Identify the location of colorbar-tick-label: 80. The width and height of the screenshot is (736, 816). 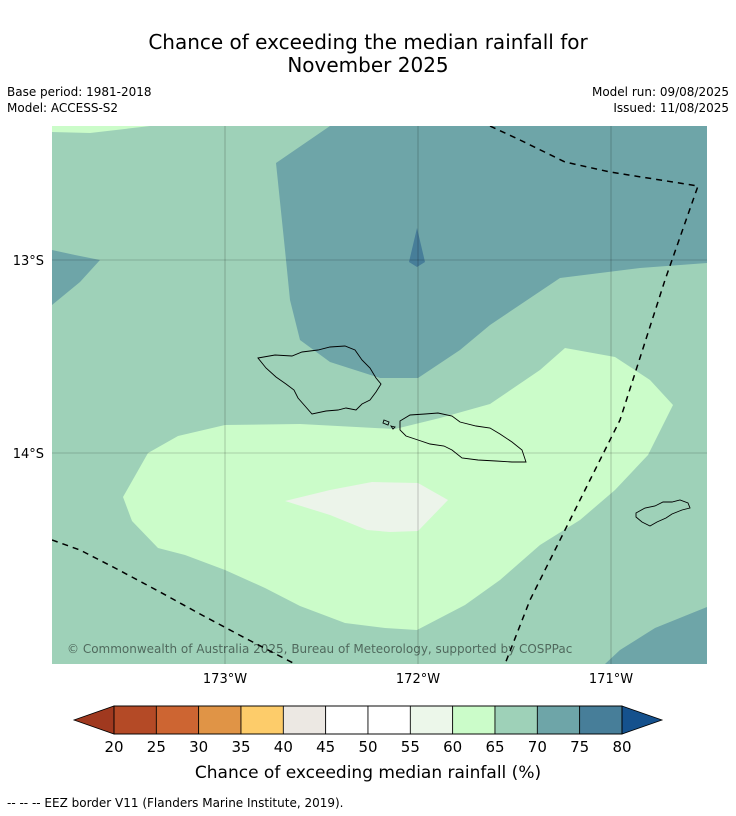
(621, 747).